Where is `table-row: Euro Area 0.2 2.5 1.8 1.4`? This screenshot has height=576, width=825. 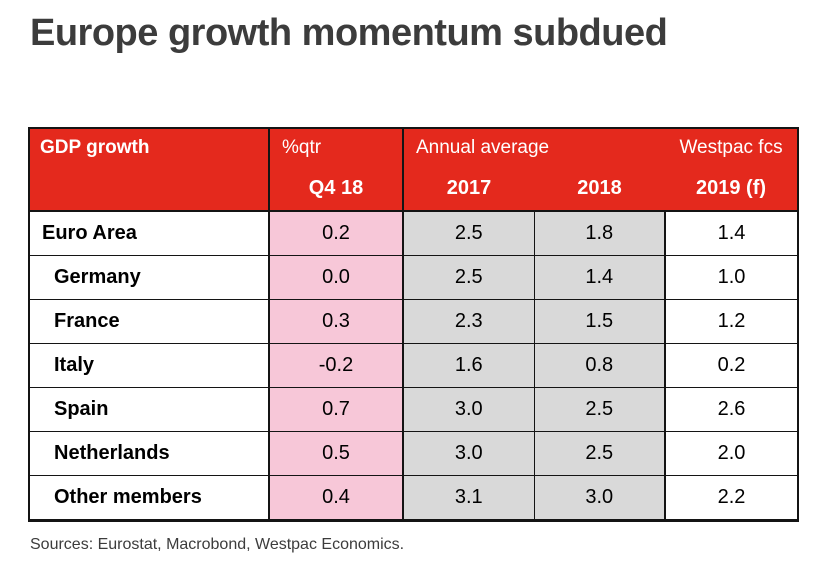 table-row: Euro Area 0.2 2.5 1.8 1.4 is located at coordinates (413, 233).